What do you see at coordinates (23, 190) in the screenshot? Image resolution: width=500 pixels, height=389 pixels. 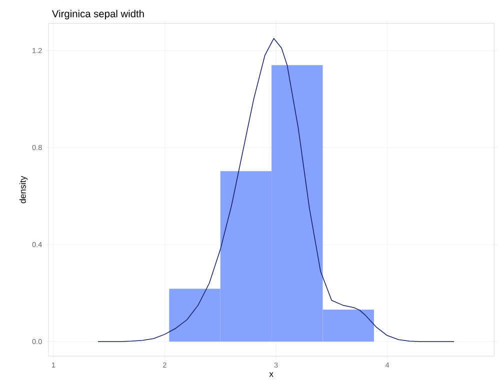 I see `y-axis-title: density` at bounding box center [23, 190].